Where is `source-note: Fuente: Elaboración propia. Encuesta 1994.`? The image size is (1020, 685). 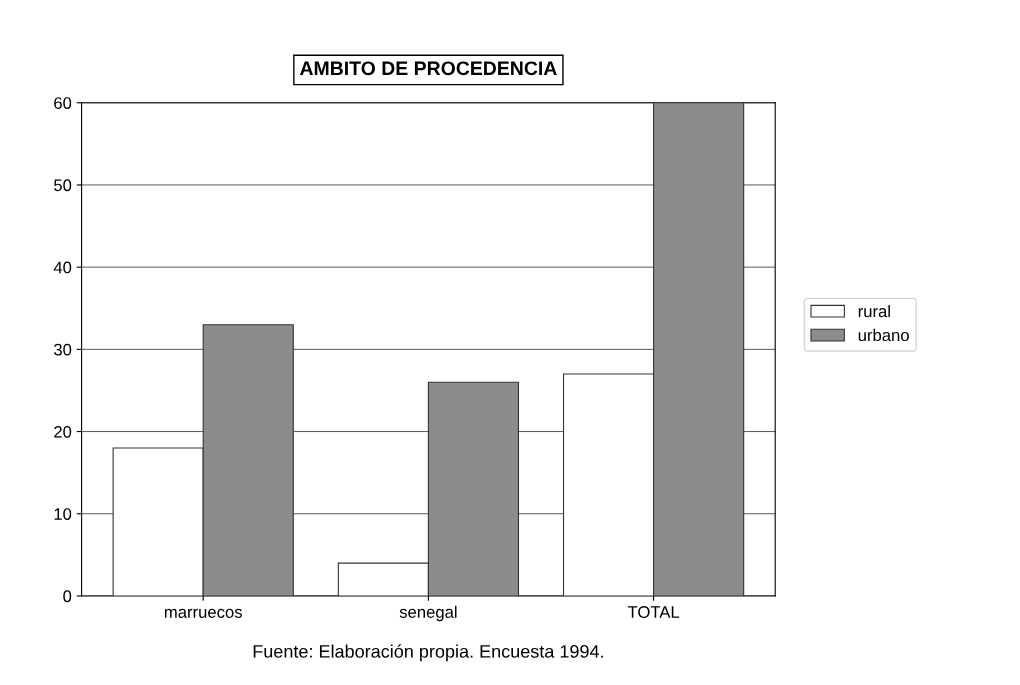 source-note: Fuente: Elaboración propia. Encuesta 1994. is located at coordinates (428, 653).